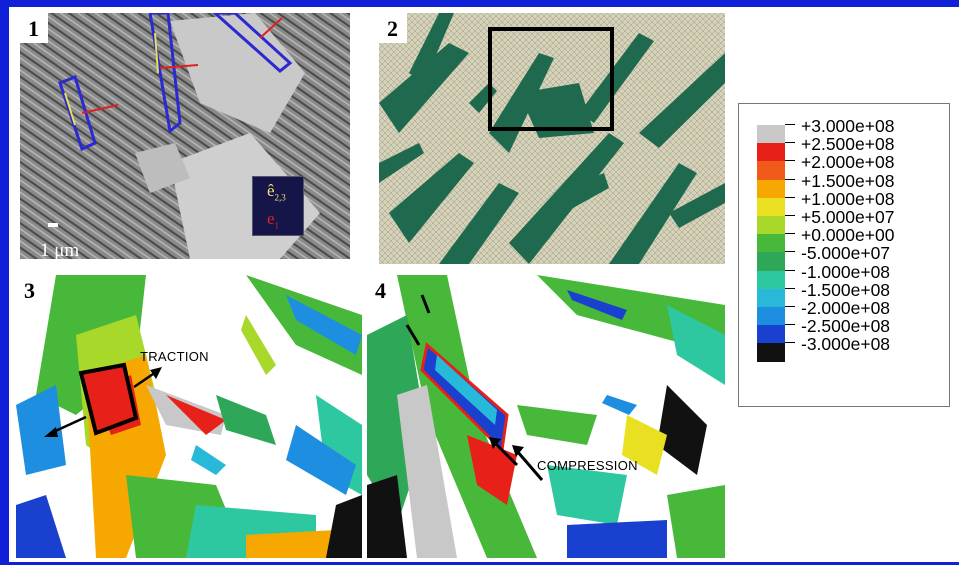 This screenshot has width=959, height=565. I want to click on legend-value: +1.500e+08, so click(848, 180).